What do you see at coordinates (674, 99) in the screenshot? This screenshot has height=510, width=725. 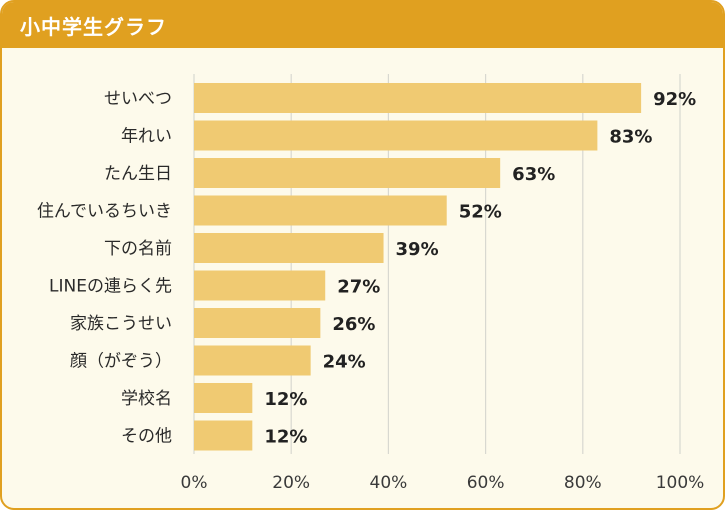 I see `value-label-0: 92%` at bounding box center [674, 99].